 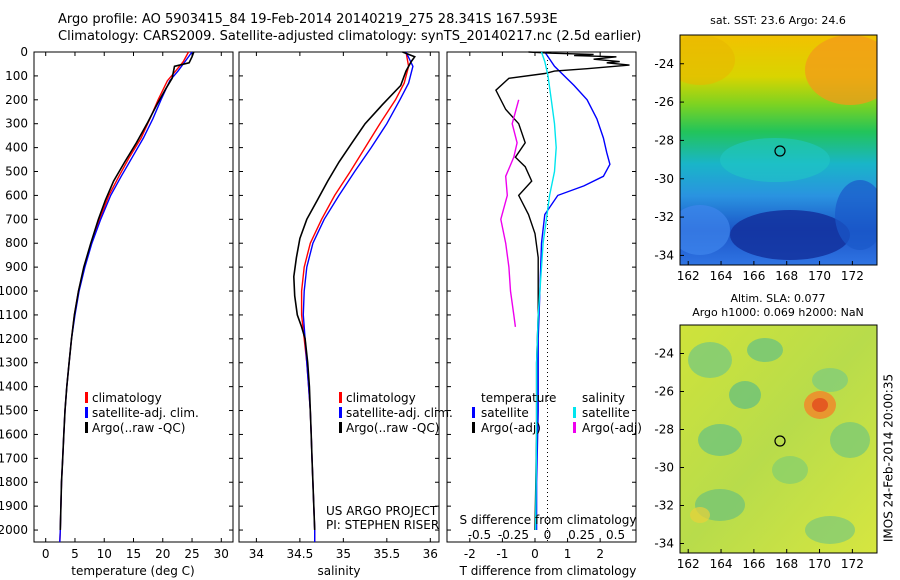 I want to click on y-tick-label: 1300, so click(x=14, y=363).